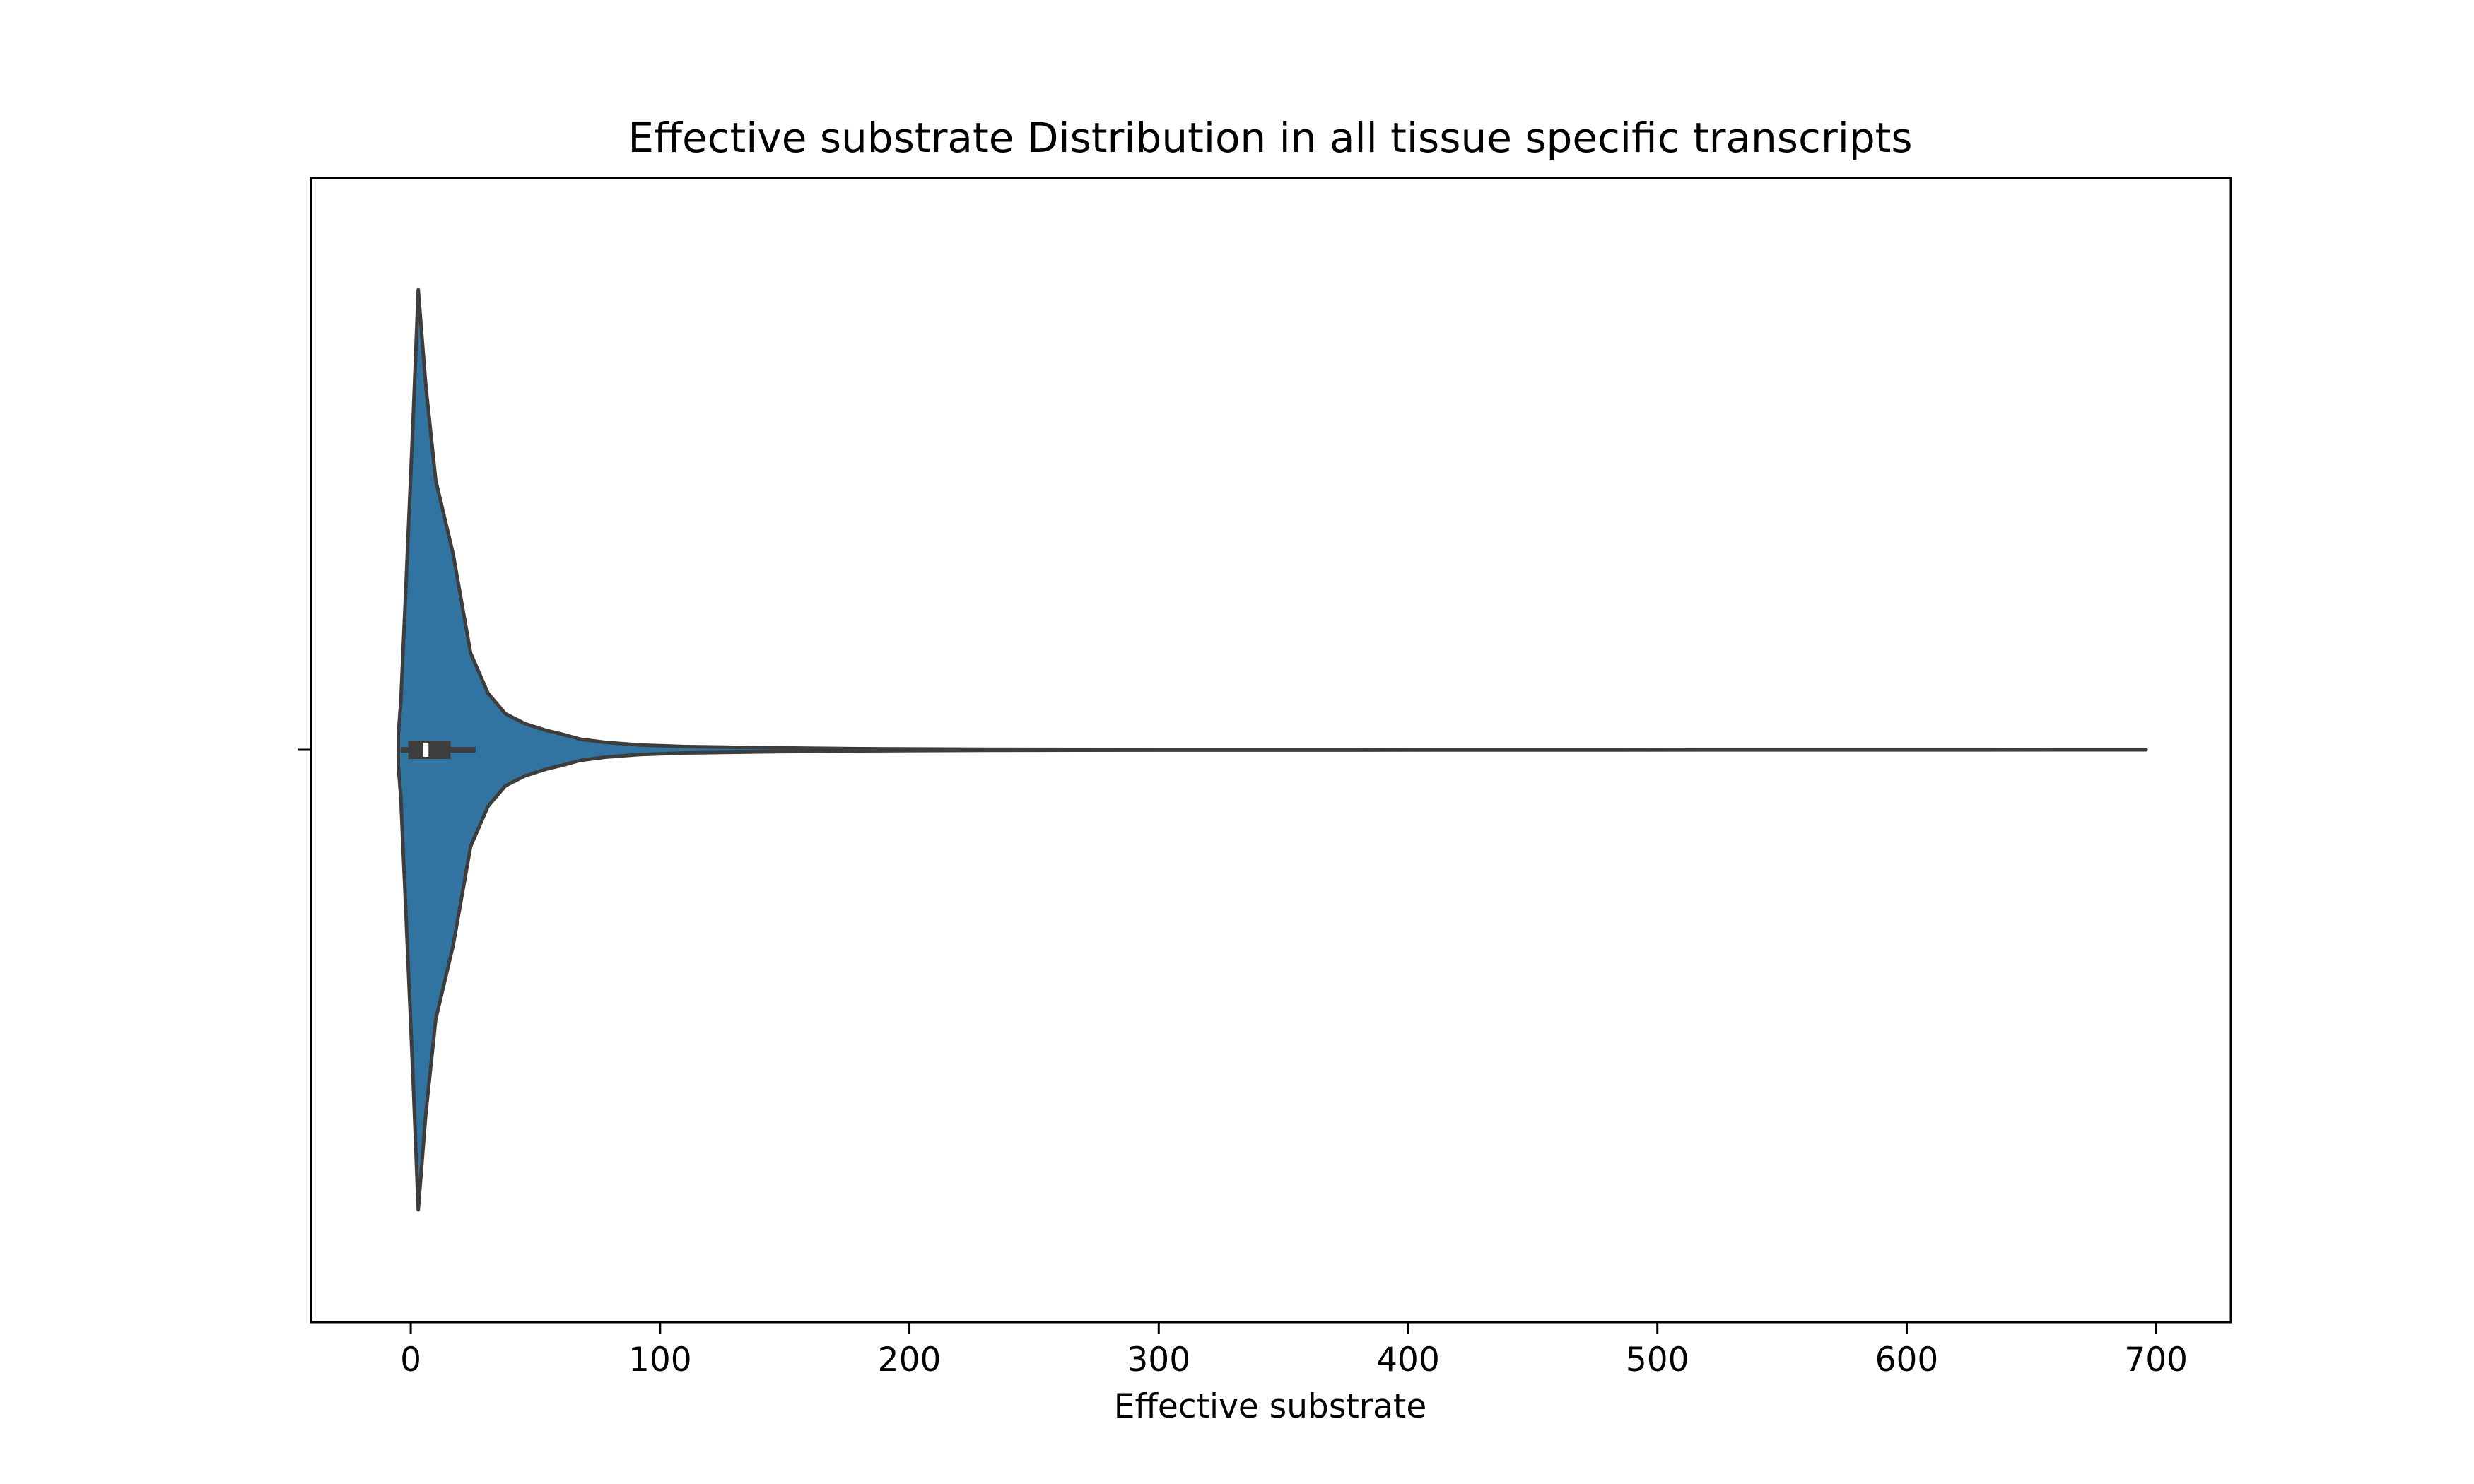  Describe the element at coordinates (1658, 1360) in the screenshot. I see `x-tick-label: 500` at that location.